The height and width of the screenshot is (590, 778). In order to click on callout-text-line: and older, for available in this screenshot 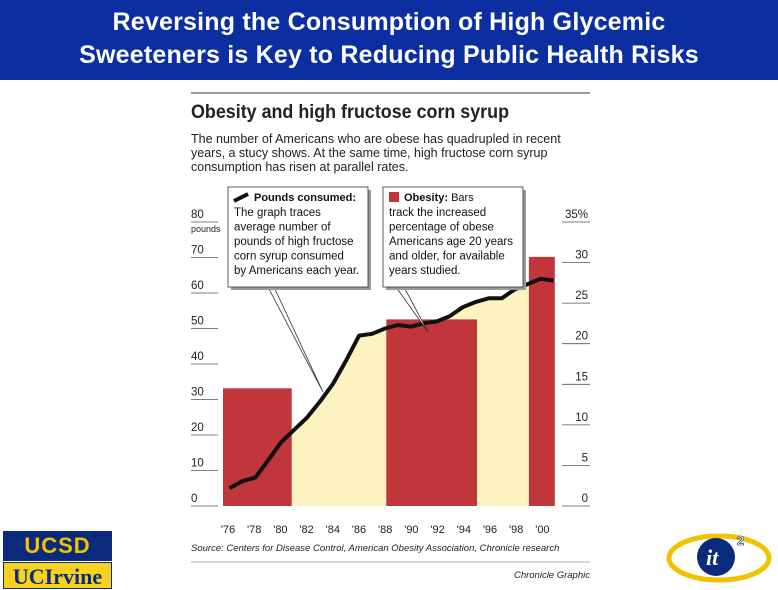, I will do `click(447, 257)`.